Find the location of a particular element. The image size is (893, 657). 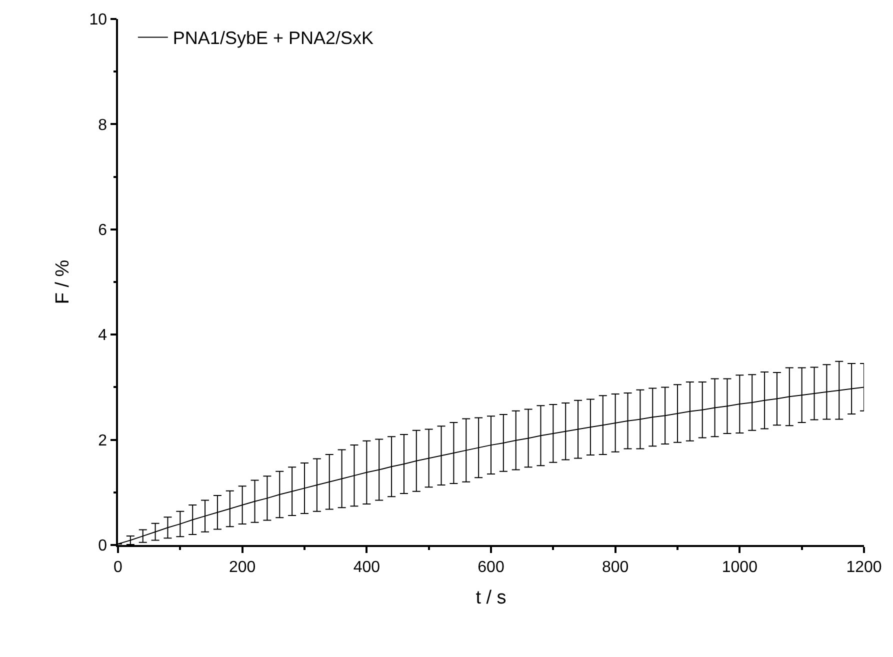

x-tick-label: 0 is located at coordinates (118, 567).